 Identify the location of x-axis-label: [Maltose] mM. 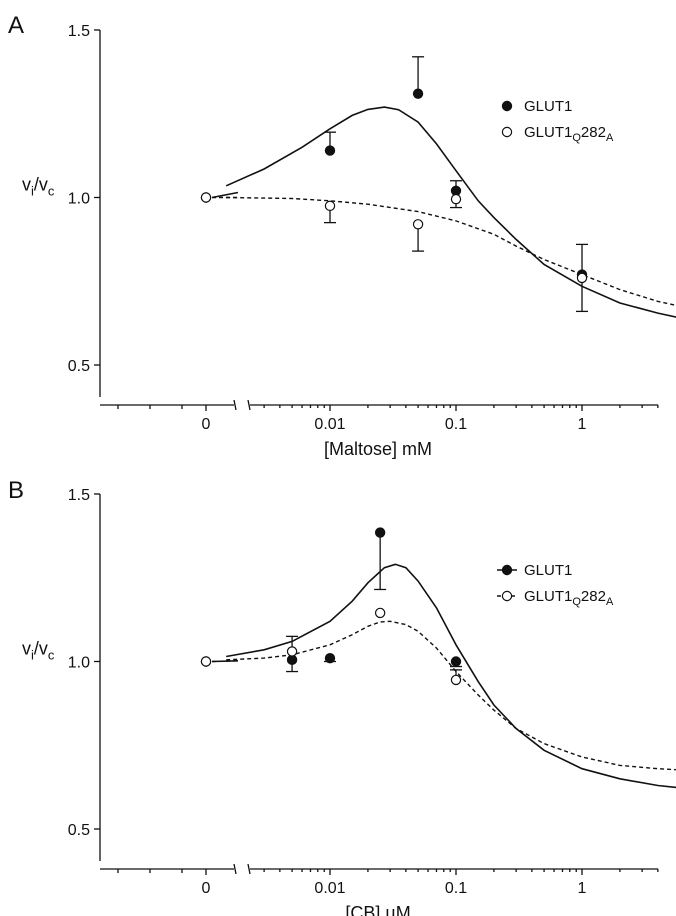
(378, 449).